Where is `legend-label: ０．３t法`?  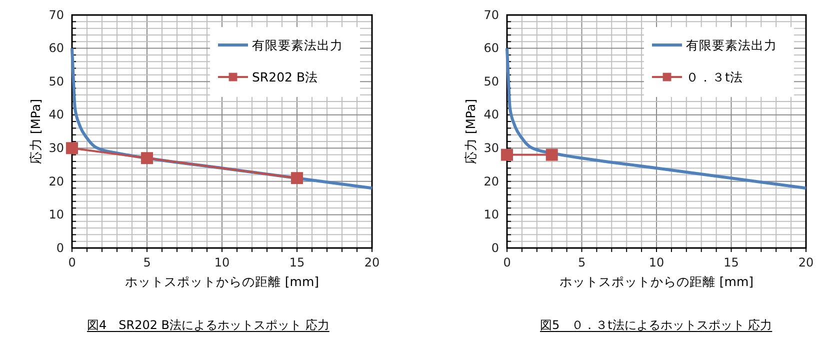
legend-label: ０．３t法 is located at coordinates (714, 77).